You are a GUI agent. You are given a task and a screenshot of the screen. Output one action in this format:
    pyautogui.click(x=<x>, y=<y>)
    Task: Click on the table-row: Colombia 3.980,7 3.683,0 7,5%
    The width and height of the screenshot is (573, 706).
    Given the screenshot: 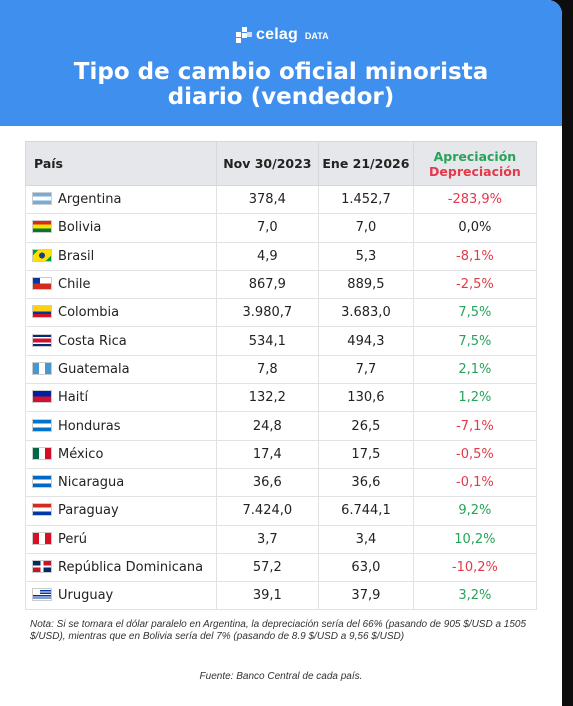 What is the action you would take?
    pyautogui.click(x=281, y=313)
    